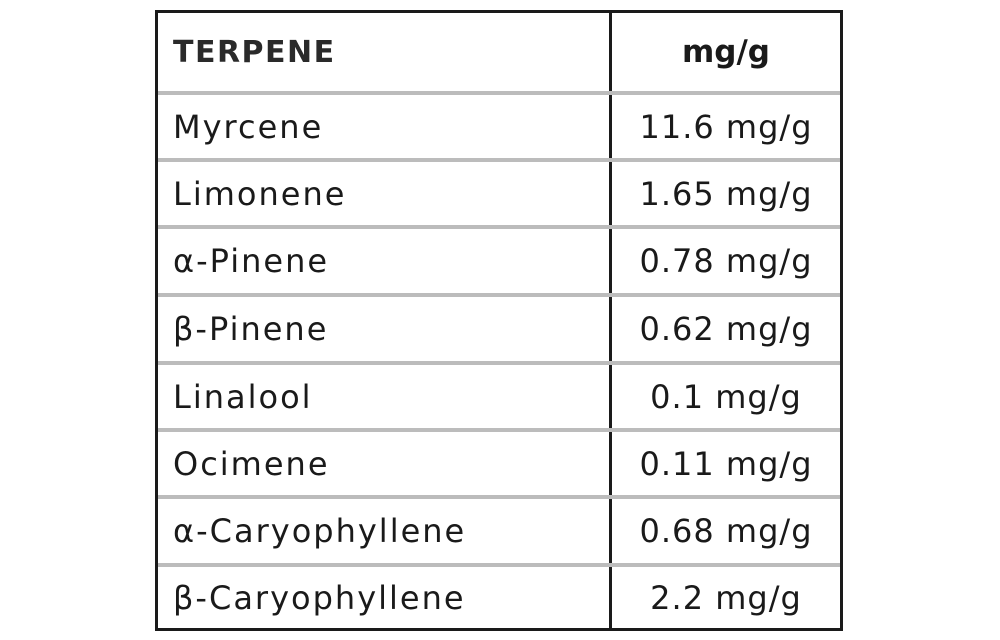 This screenshot has height=640, width=1000. What do you see at coordinates (254, 52) in the screenshot?
I see `header-terpene: TERPENE` at bounding box center [254, 52].